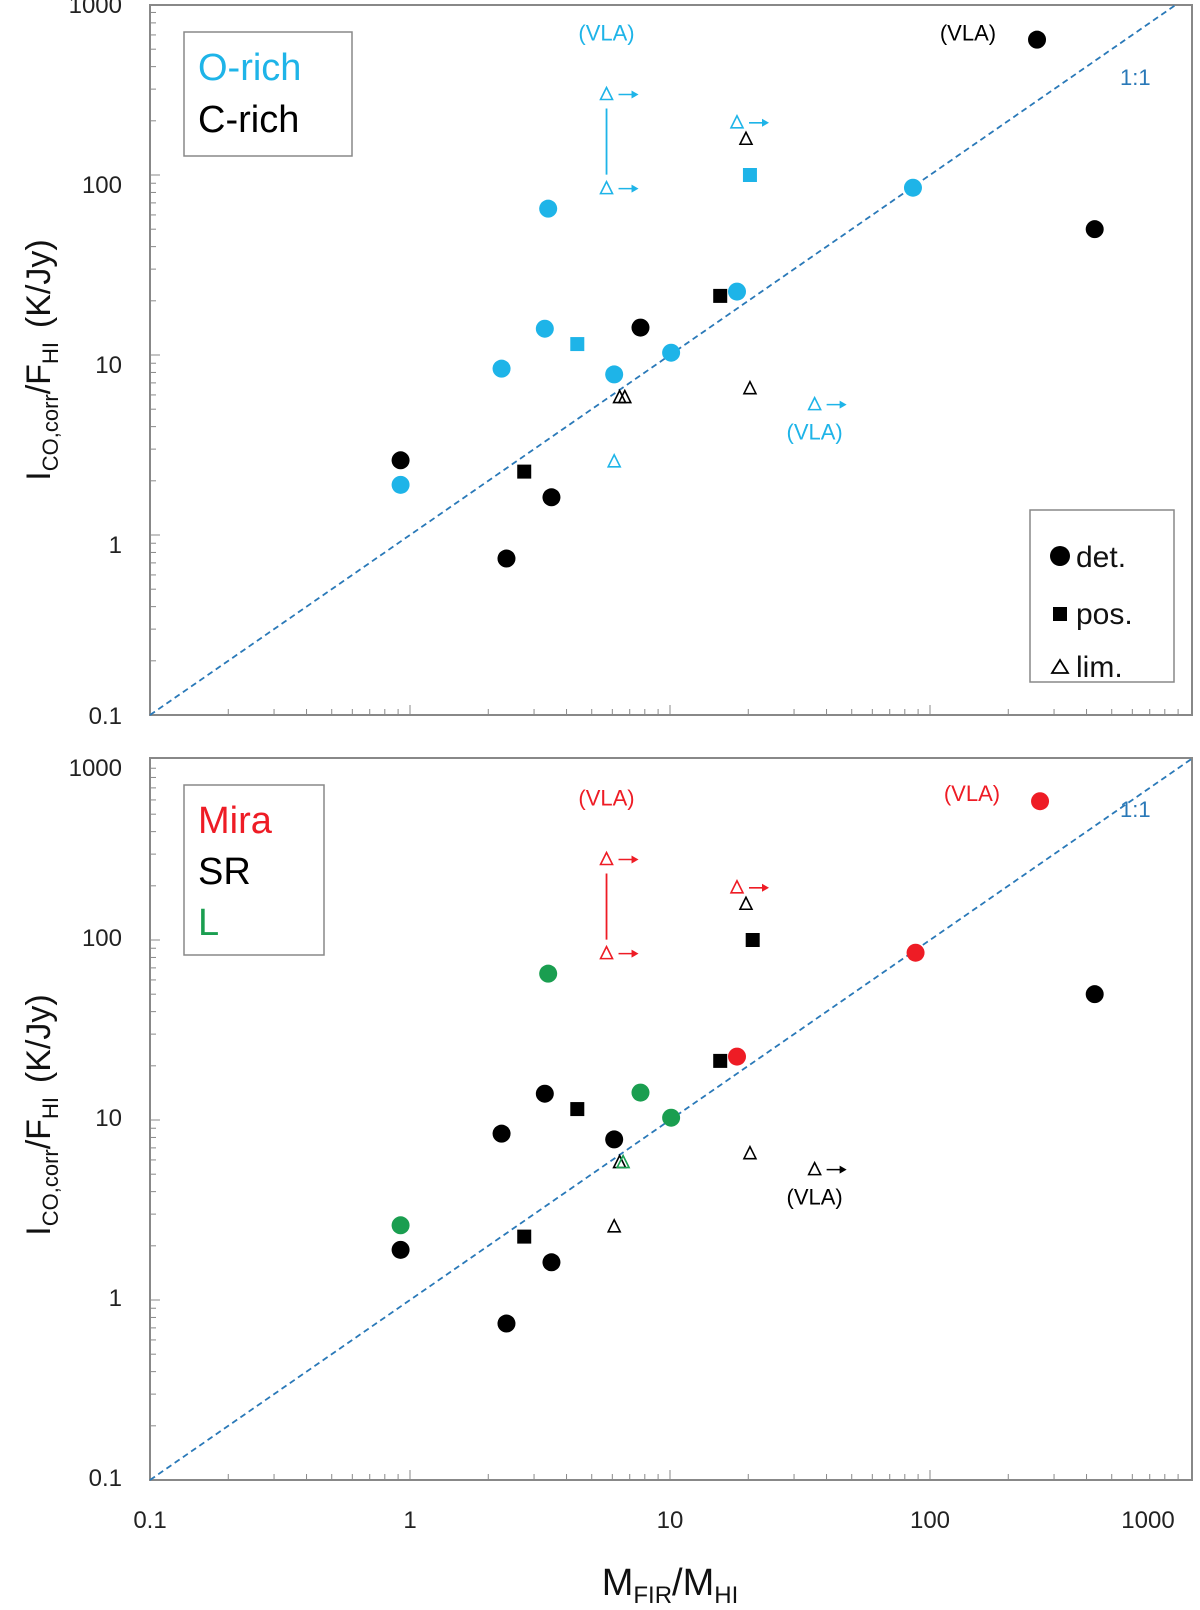 The height and width of the screenshot is (1610, 1200). What do you see at coordinates (108, 365) in the screenshot?
I see `top-y-tick: 10` at bounding box center [108, 365].